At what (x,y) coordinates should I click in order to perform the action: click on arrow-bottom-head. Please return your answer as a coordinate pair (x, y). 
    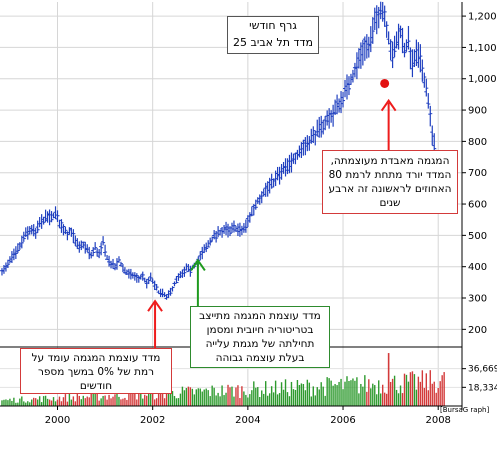
    Looking at the image, I should click on (155, 305).